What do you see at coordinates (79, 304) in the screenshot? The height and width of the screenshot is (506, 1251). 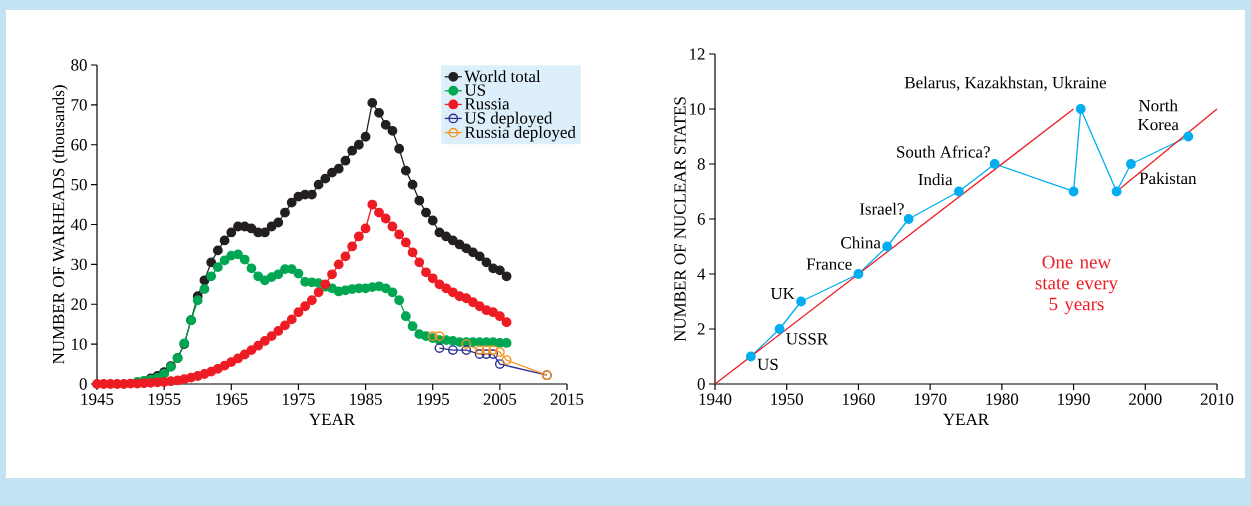 I see `y-tick-label: 20` at bounding box center [79, 304].